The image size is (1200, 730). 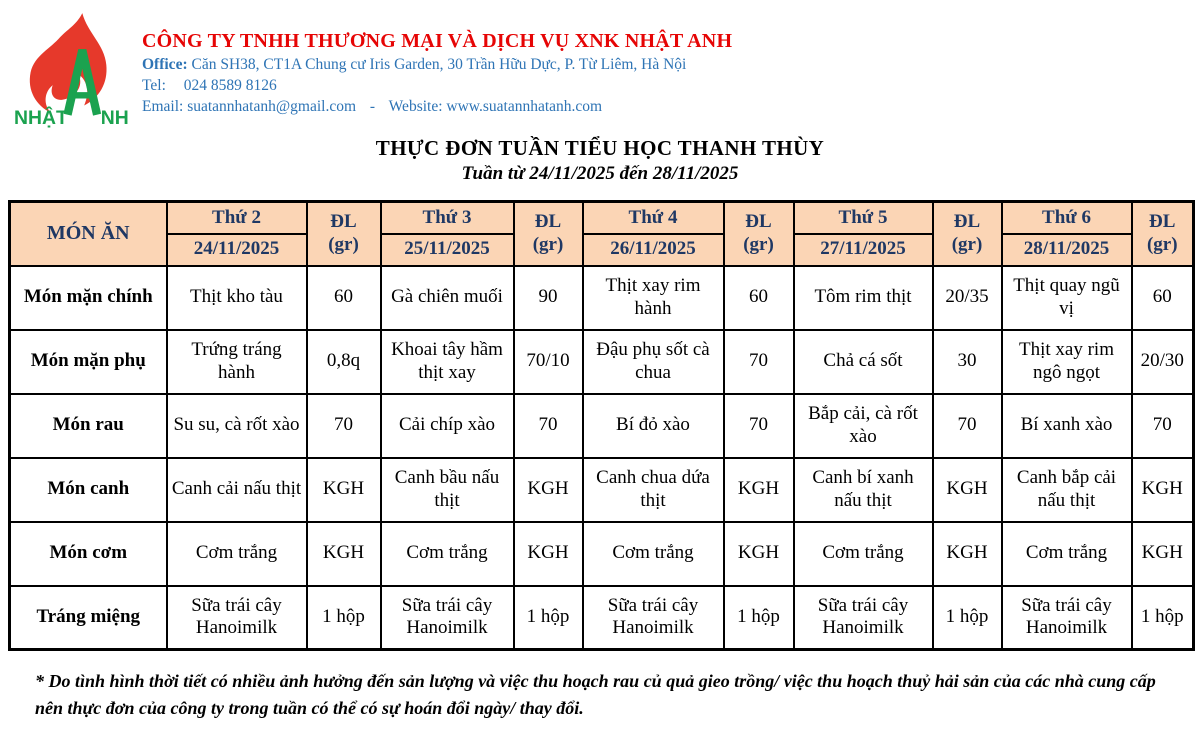 I want to click on qty-cell: 0,8q, so click(x=343, y=361).